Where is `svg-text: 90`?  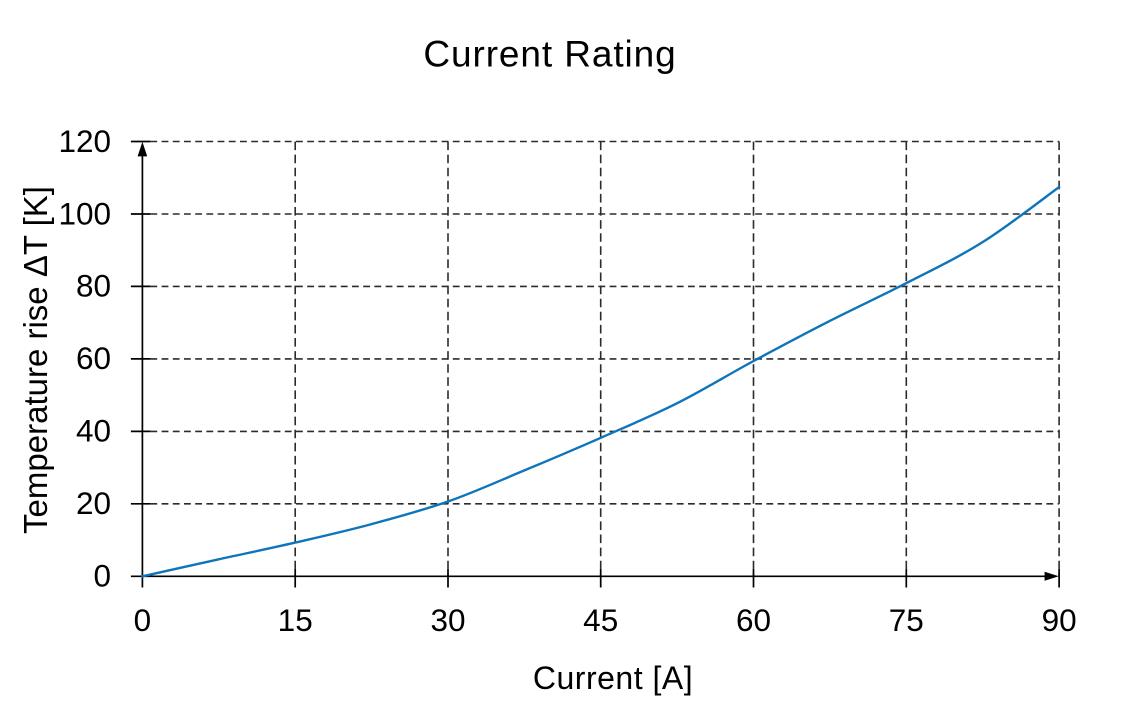
svg-text: 90 is located at coordinates (1059, 620).